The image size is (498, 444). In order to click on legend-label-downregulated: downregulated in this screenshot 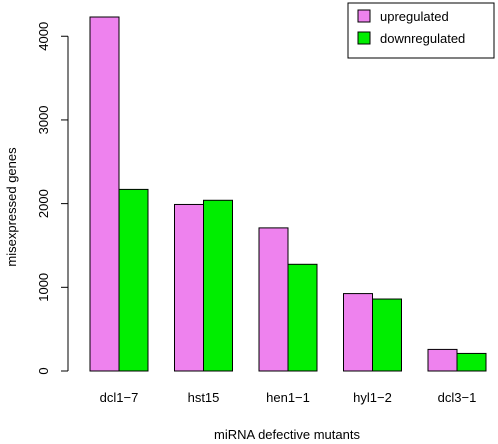, I will do `click(422, 38)`.